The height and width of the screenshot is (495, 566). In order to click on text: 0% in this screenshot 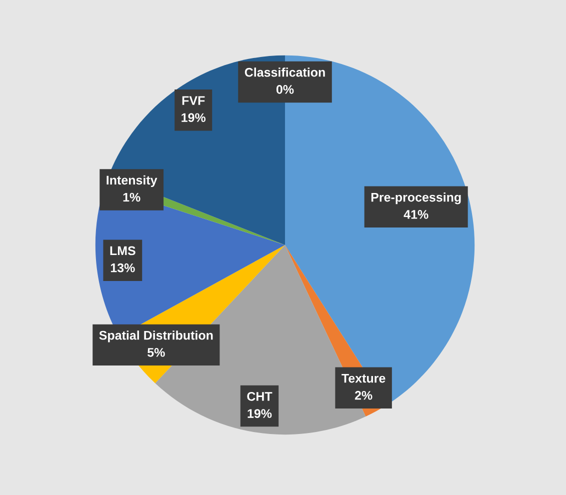, I will do `click(285, 89)`.